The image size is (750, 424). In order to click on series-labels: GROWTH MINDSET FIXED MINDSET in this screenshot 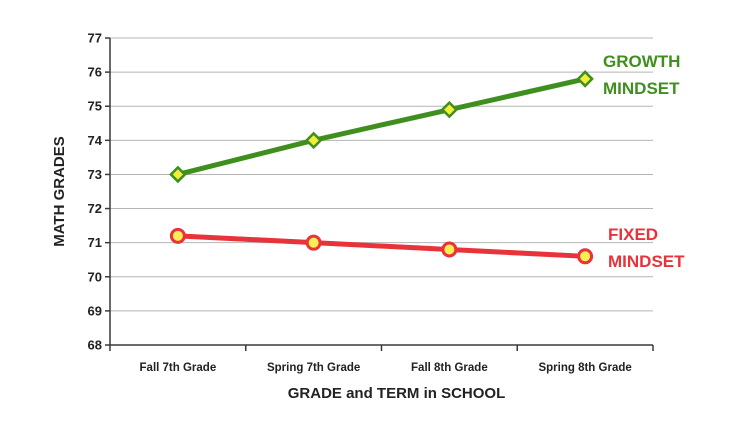, I will do `click(644, 161)`.